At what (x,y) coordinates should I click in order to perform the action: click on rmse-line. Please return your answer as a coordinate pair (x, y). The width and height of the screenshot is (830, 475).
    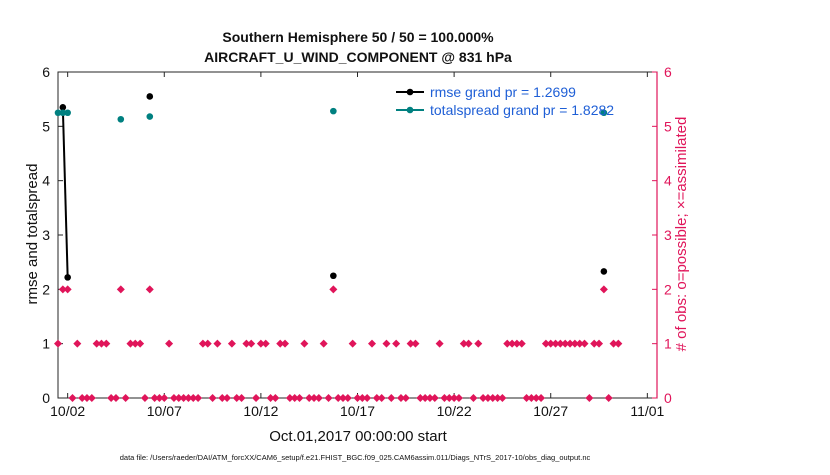
    Looking at the image, I should click on (65, 192).